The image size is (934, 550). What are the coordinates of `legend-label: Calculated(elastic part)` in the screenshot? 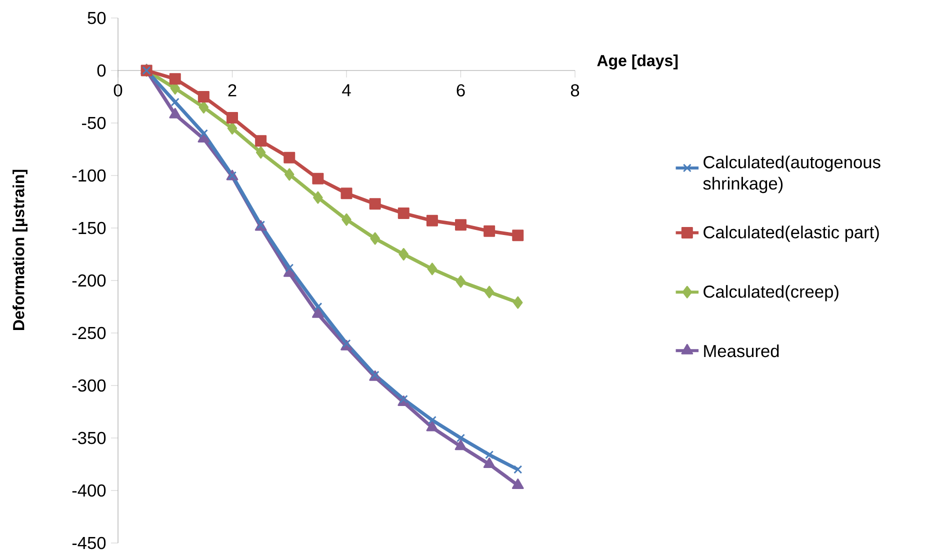 It's located at (791, 234).